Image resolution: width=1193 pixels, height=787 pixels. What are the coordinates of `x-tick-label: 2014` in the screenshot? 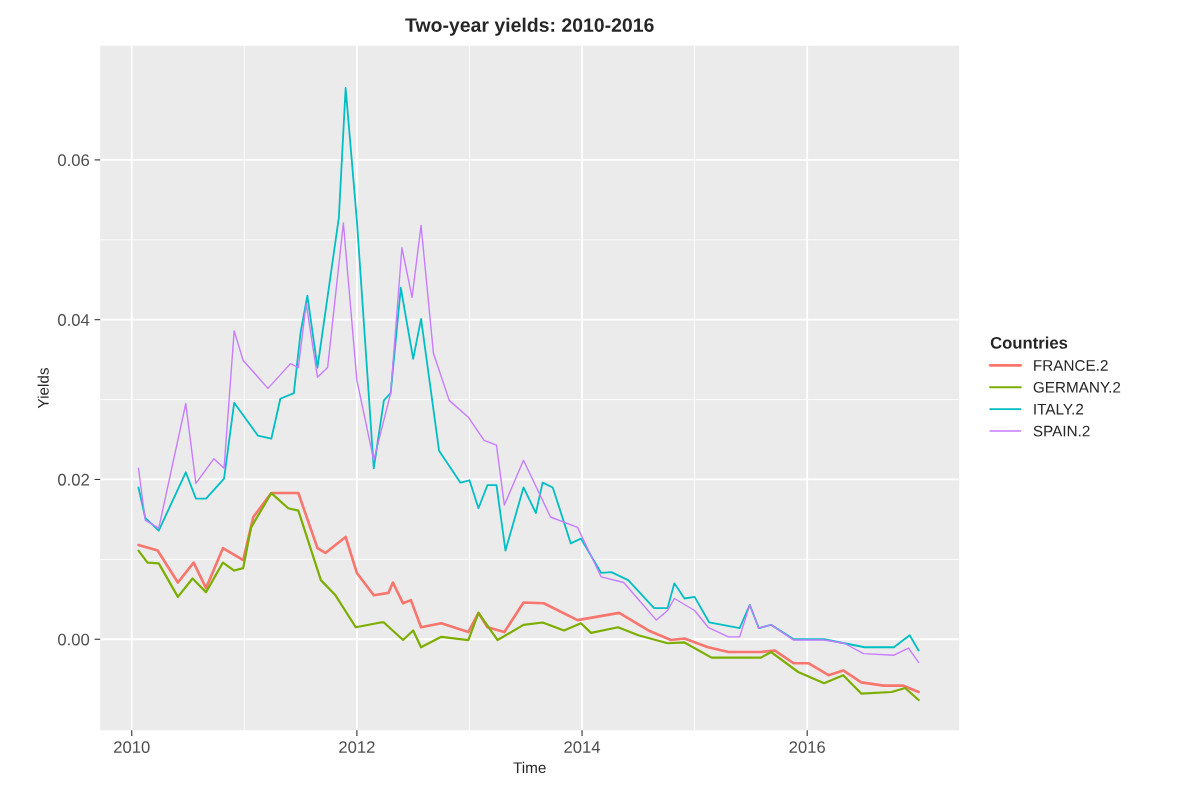 It's located at (582, 747).